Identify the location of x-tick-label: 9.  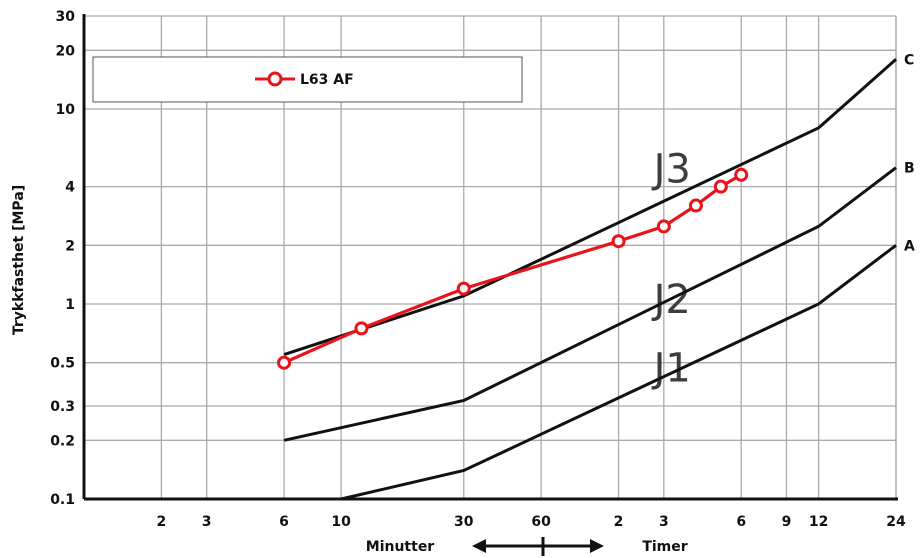
(787, 522).